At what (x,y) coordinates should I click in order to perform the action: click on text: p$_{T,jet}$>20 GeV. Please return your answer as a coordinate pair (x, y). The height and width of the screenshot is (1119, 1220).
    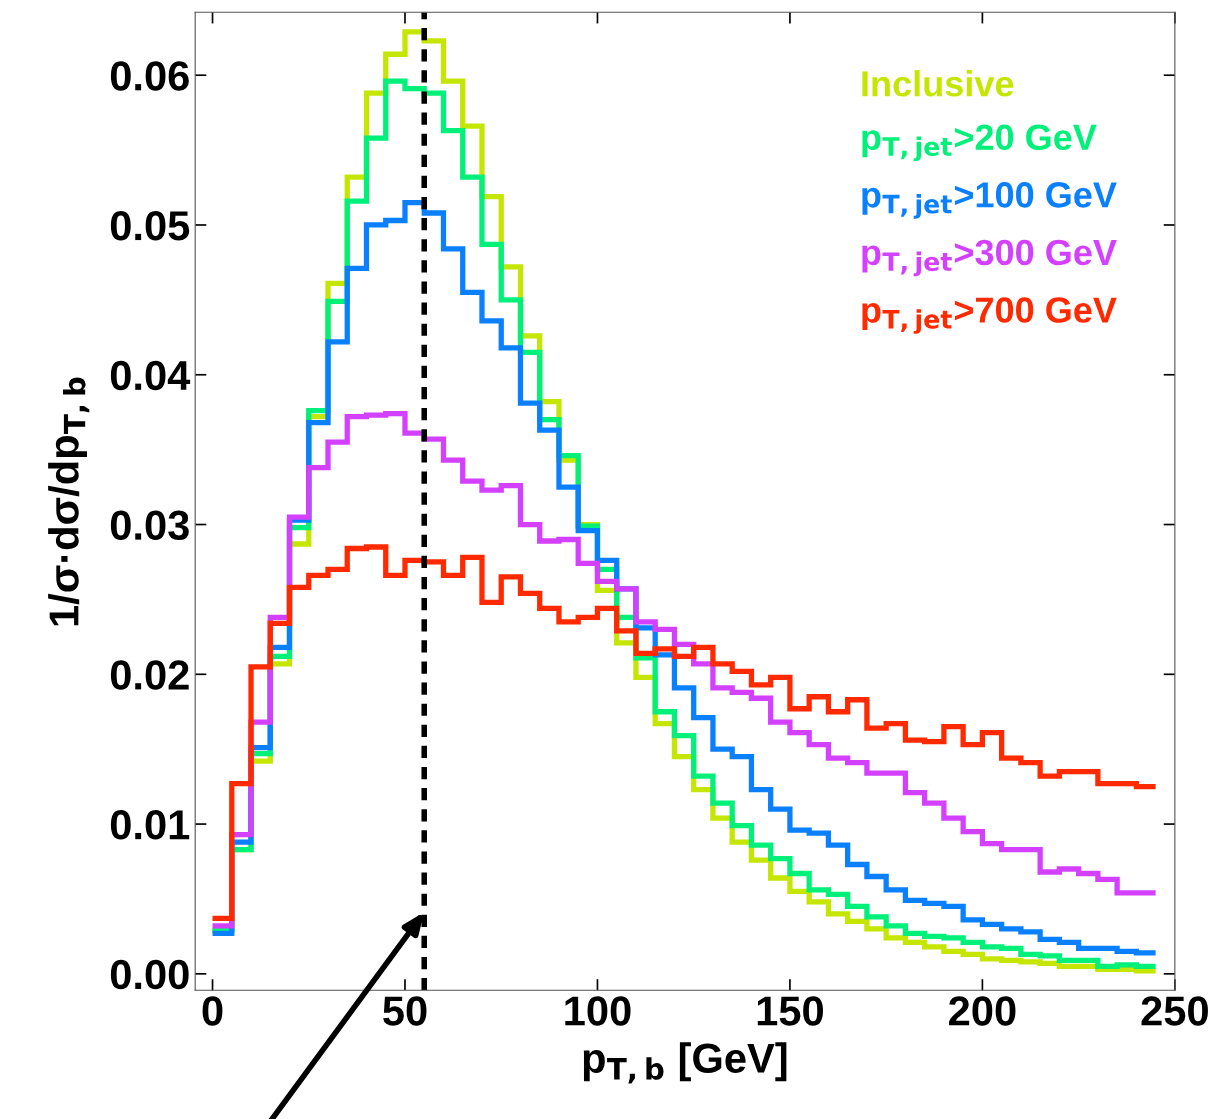
    Looking at the image, I should click on (979, 143).